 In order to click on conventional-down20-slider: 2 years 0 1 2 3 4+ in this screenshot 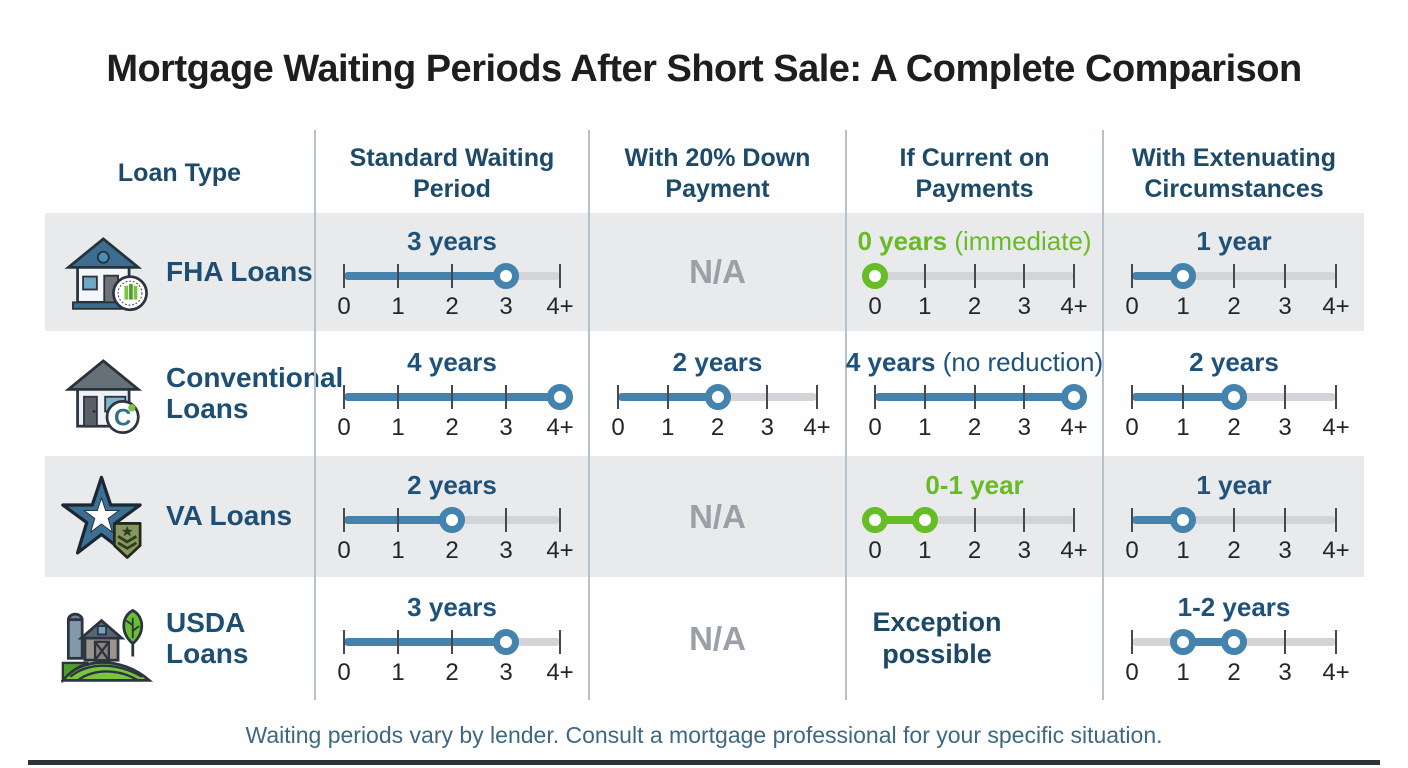, I will do `click(716, 393)`.